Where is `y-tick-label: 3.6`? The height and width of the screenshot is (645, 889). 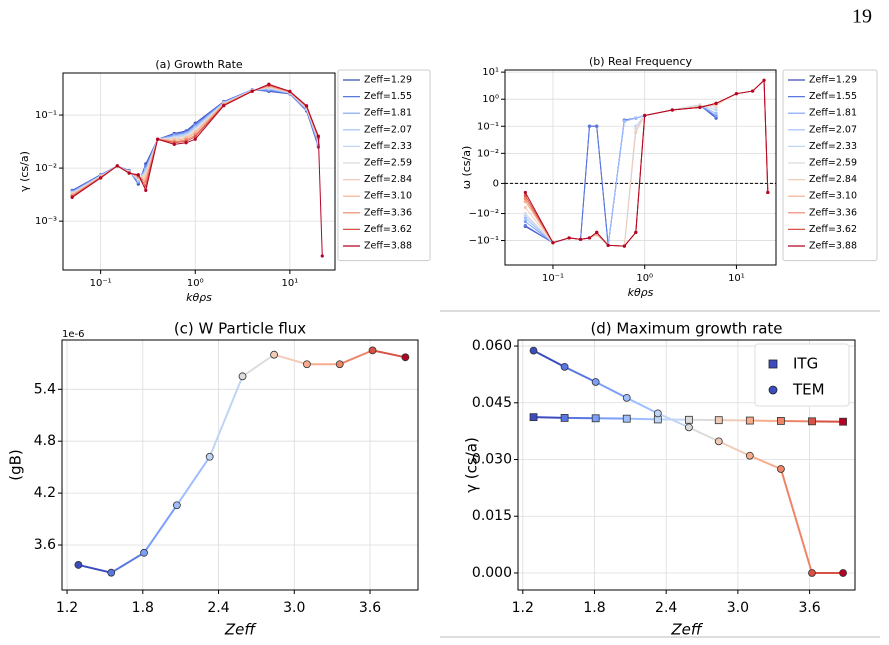
y-tick-label: 3.6 is located at coordinates (45, 545).